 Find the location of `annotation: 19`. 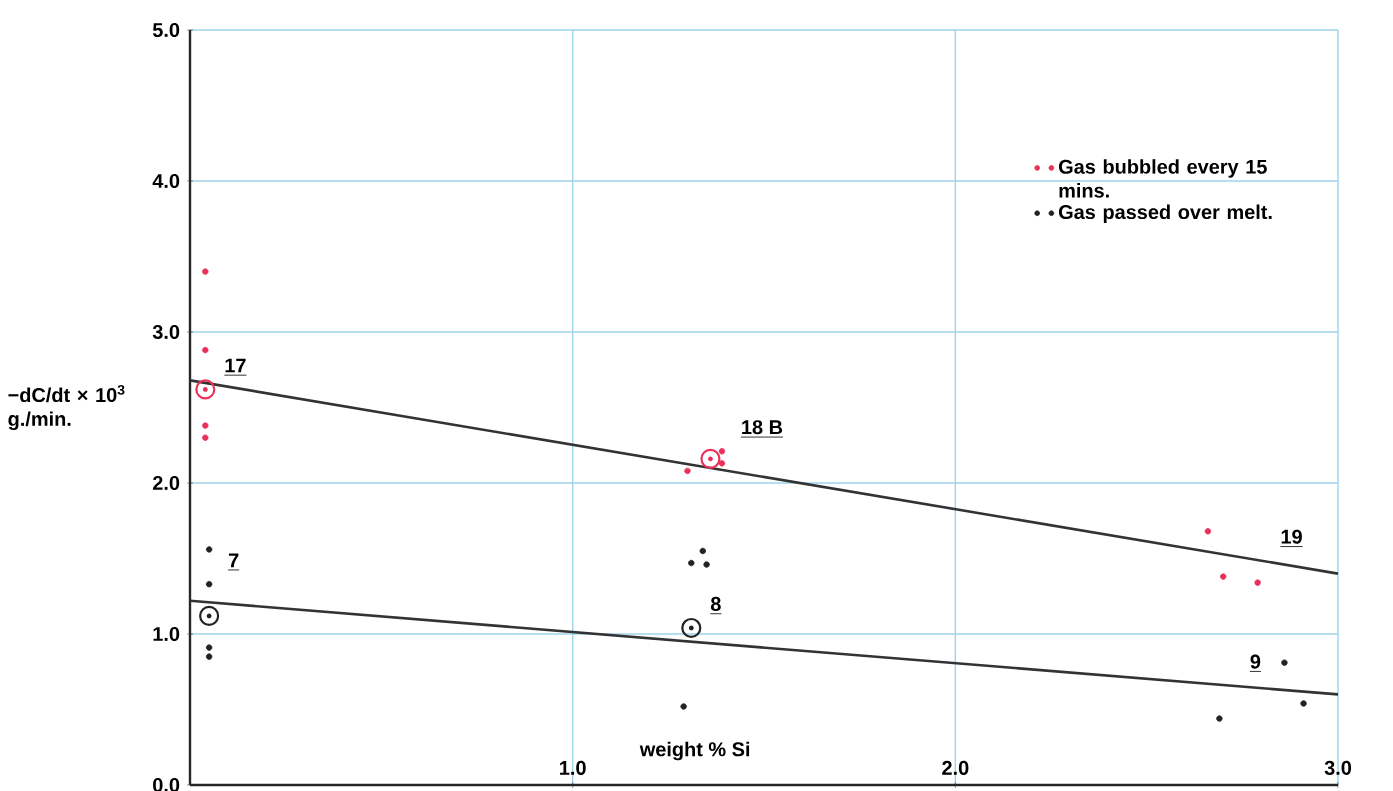

annotation: 19 is located at coordinates (1291, 536).